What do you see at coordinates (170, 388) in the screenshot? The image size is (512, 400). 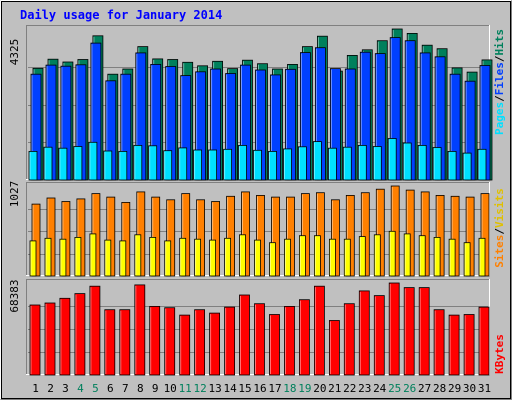 I see `day-label-10: 10` at bounding box center [170, 388].